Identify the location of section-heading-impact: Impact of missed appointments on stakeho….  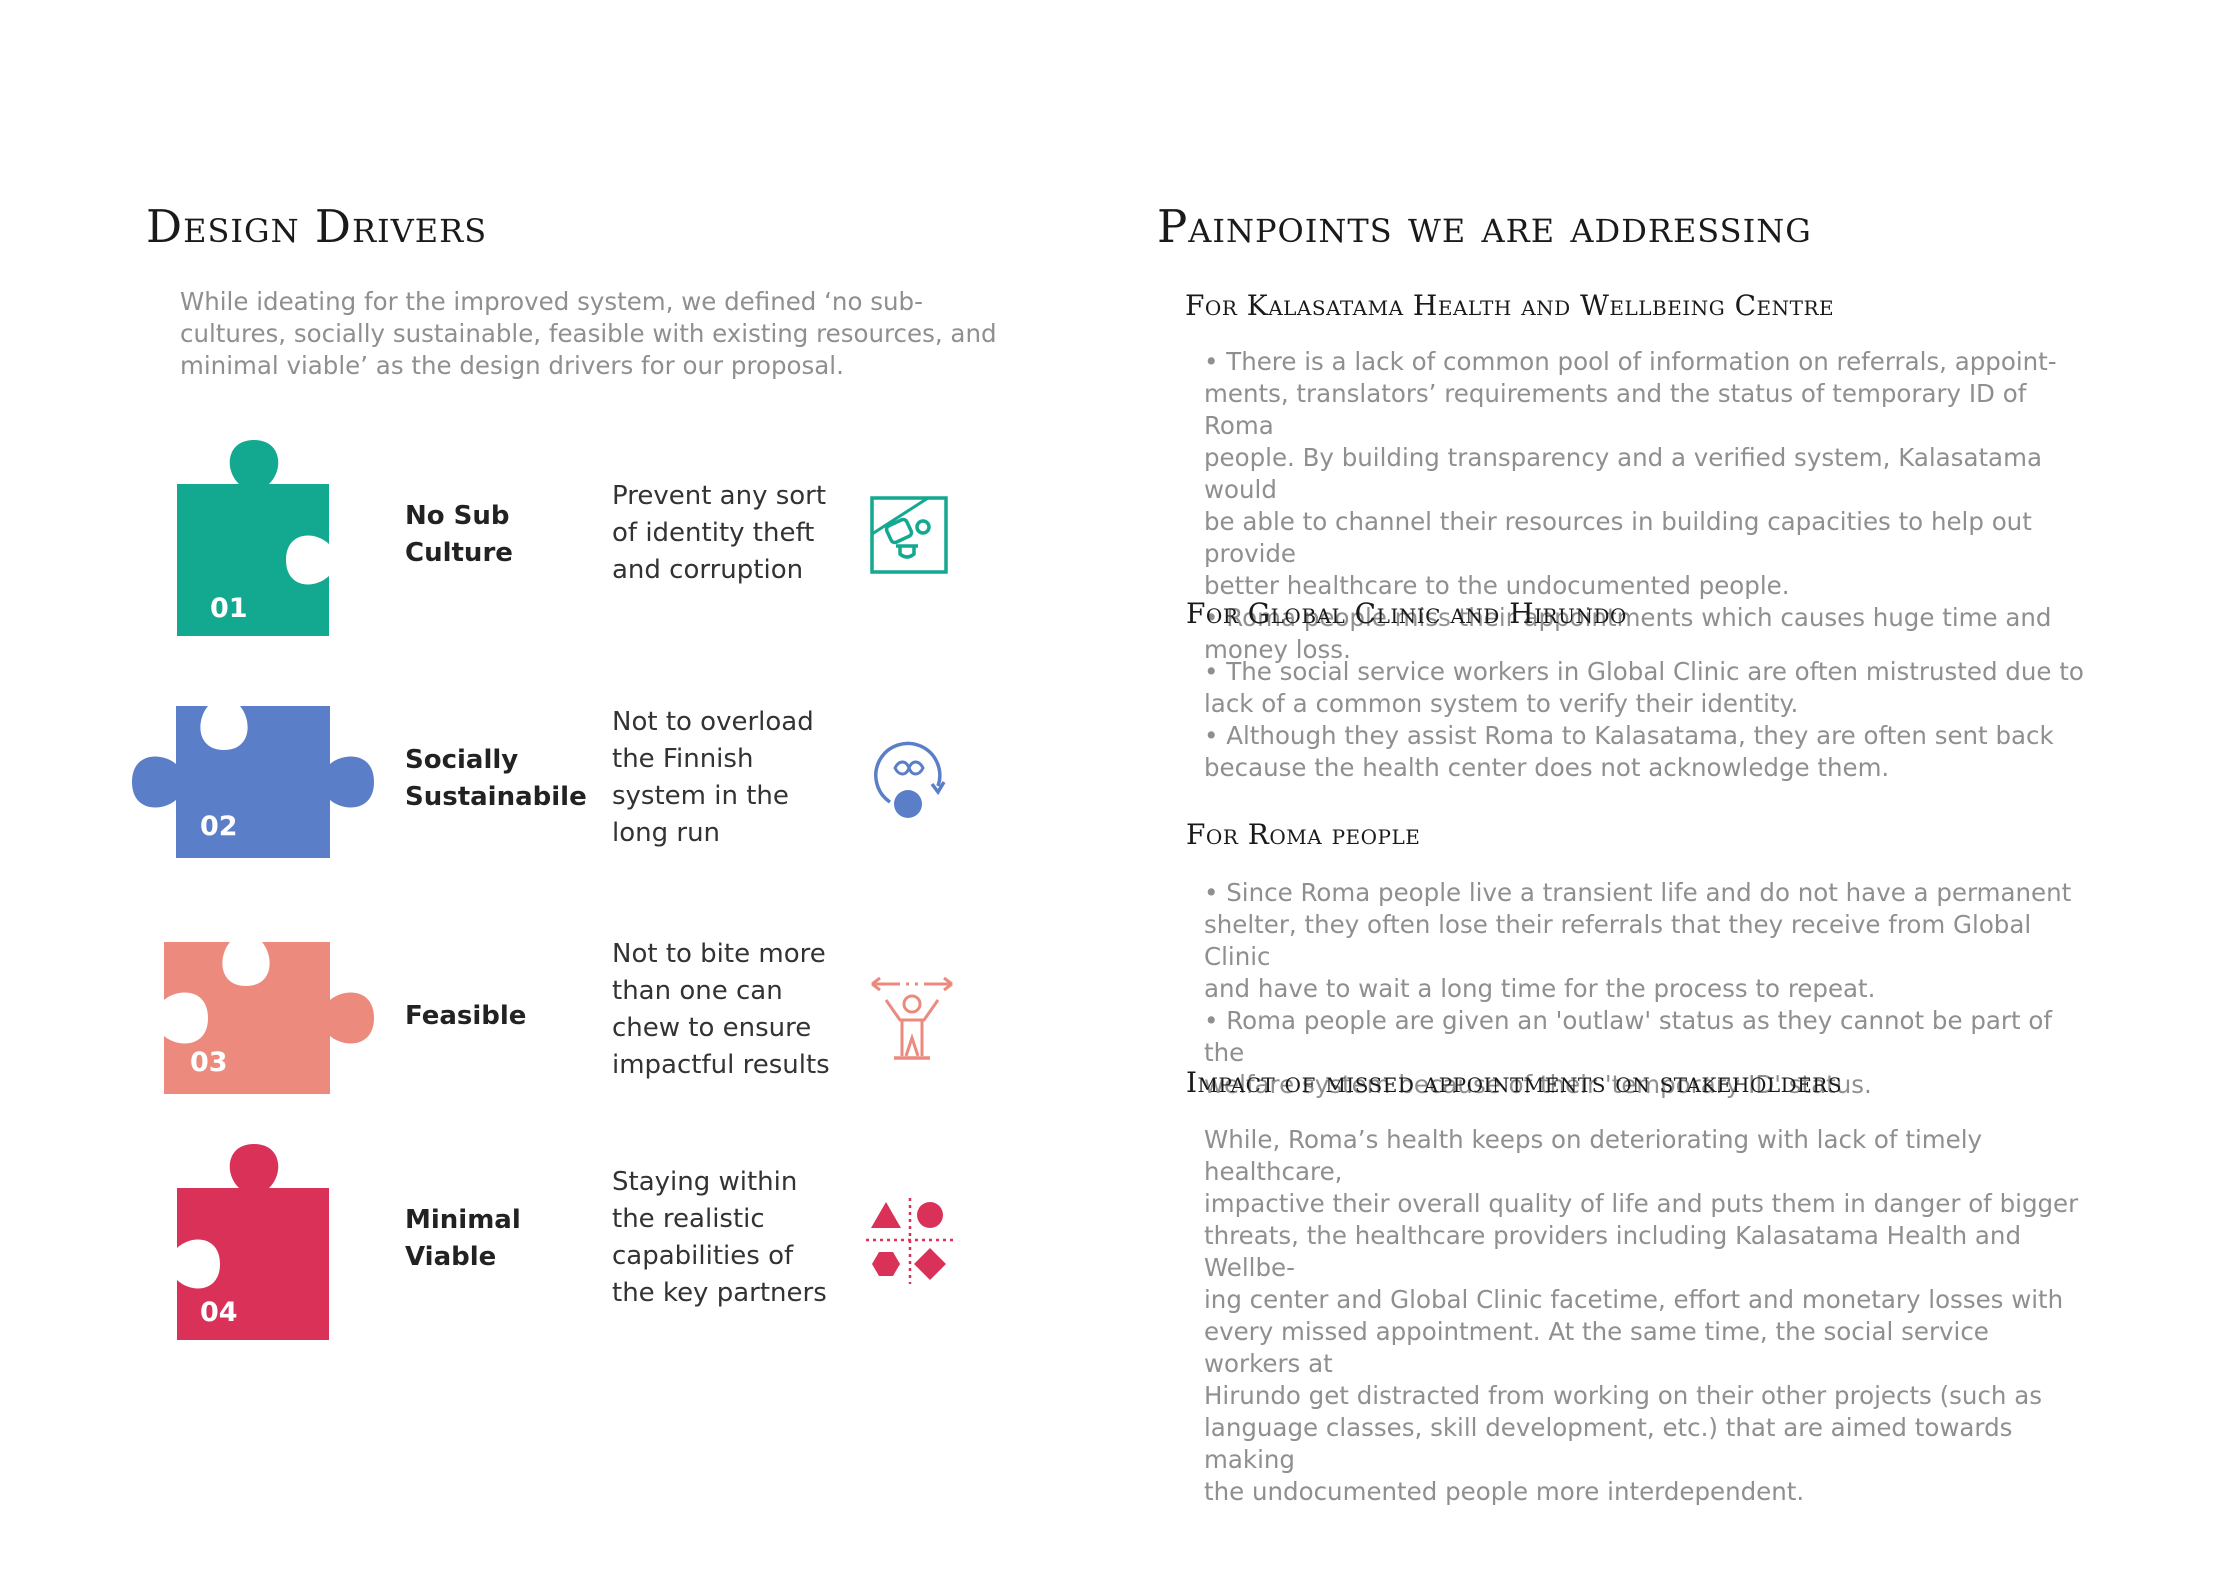
(1514, 1082).